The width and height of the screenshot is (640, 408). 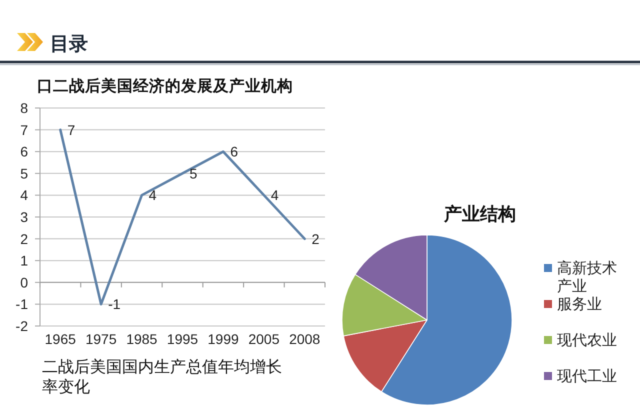 What do you see at coordinates (24, 130) in the screenshot?
I see `y-tick-label: 7` at bounding box center [24, 130].